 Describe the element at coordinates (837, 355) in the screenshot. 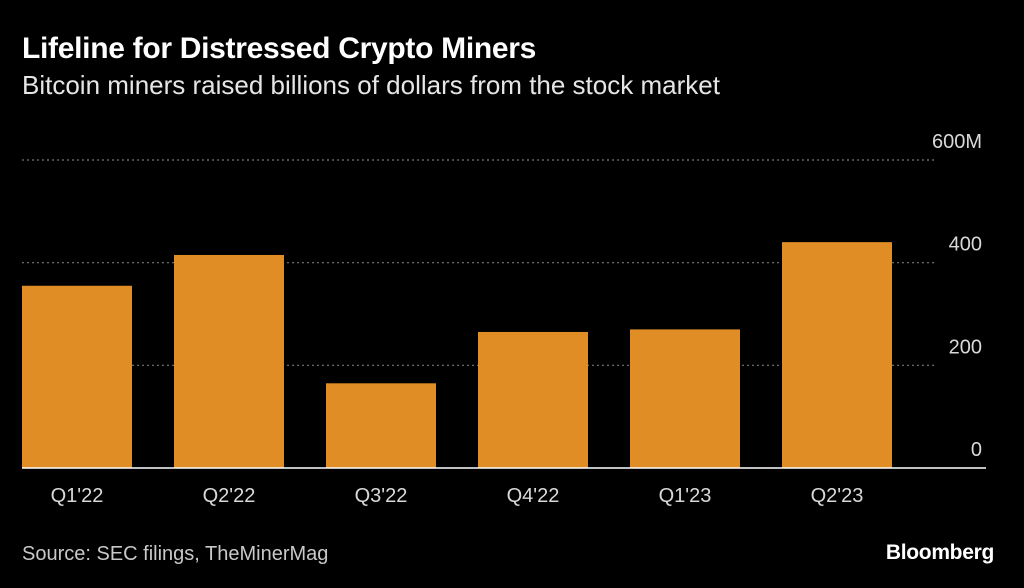

I see `bar-Q223` at that location.